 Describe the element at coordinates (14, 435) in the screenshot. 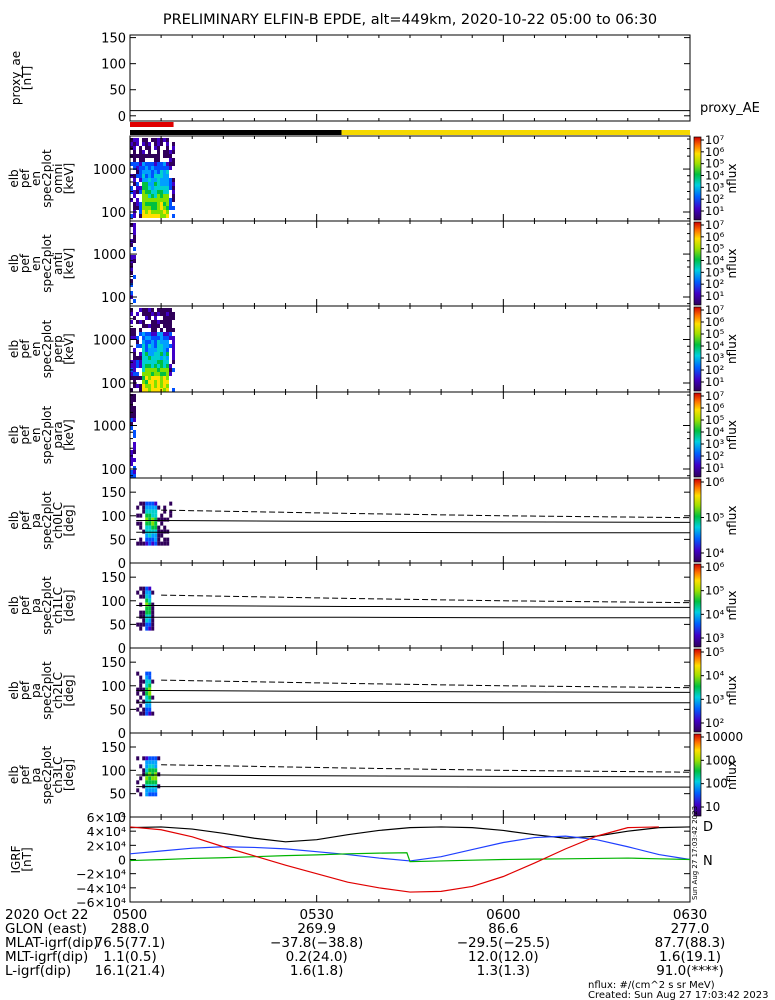

I see `y-axis-label: elb` at that location.